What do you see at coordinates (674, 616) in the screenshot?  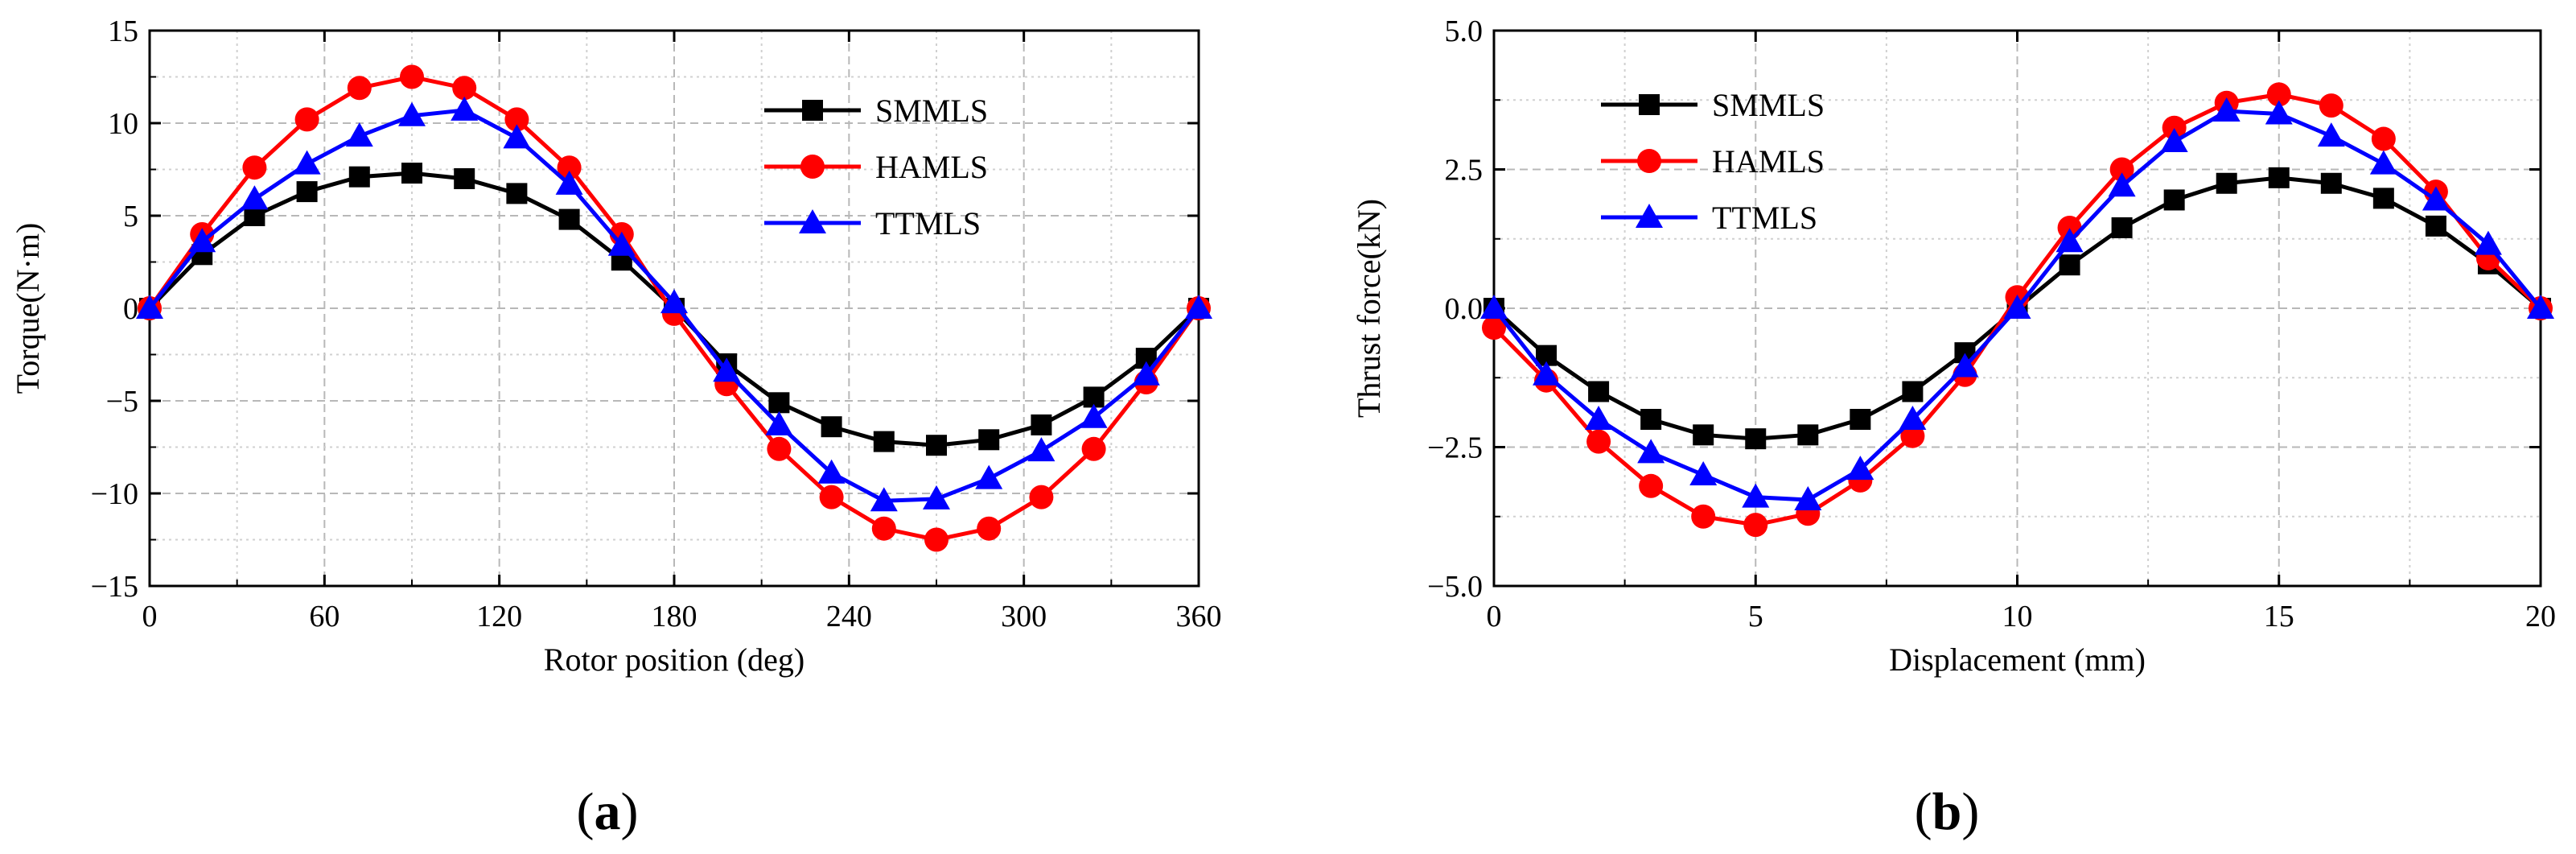 I see `x-tick-label: 180` at bounding box center [674, 616].